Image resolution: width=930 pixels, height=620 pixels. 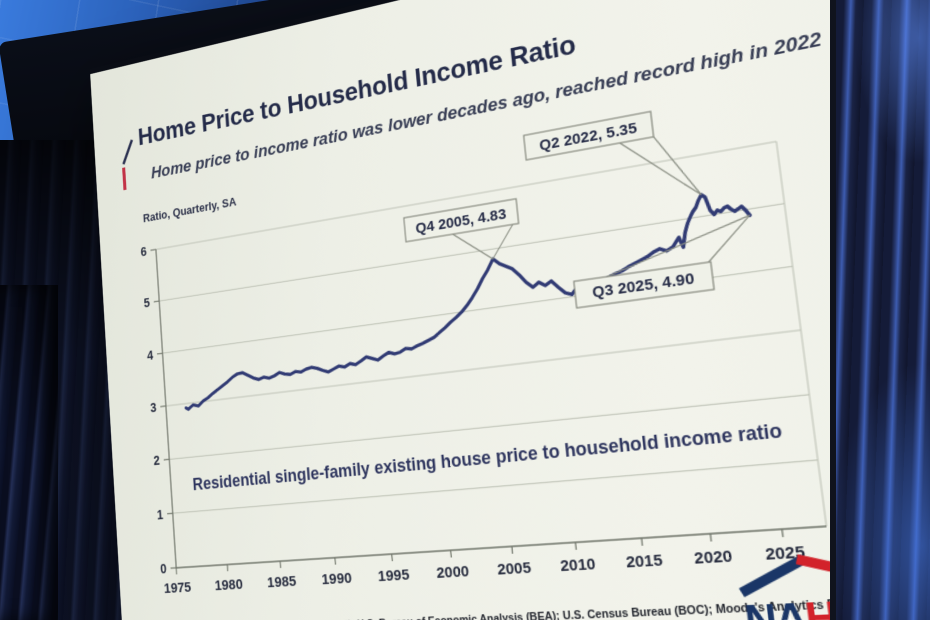 What do you see at coordinates (453, 571) in the screenshot?
I see `x-tick-label: 2000` at bounding box center [453, 571].